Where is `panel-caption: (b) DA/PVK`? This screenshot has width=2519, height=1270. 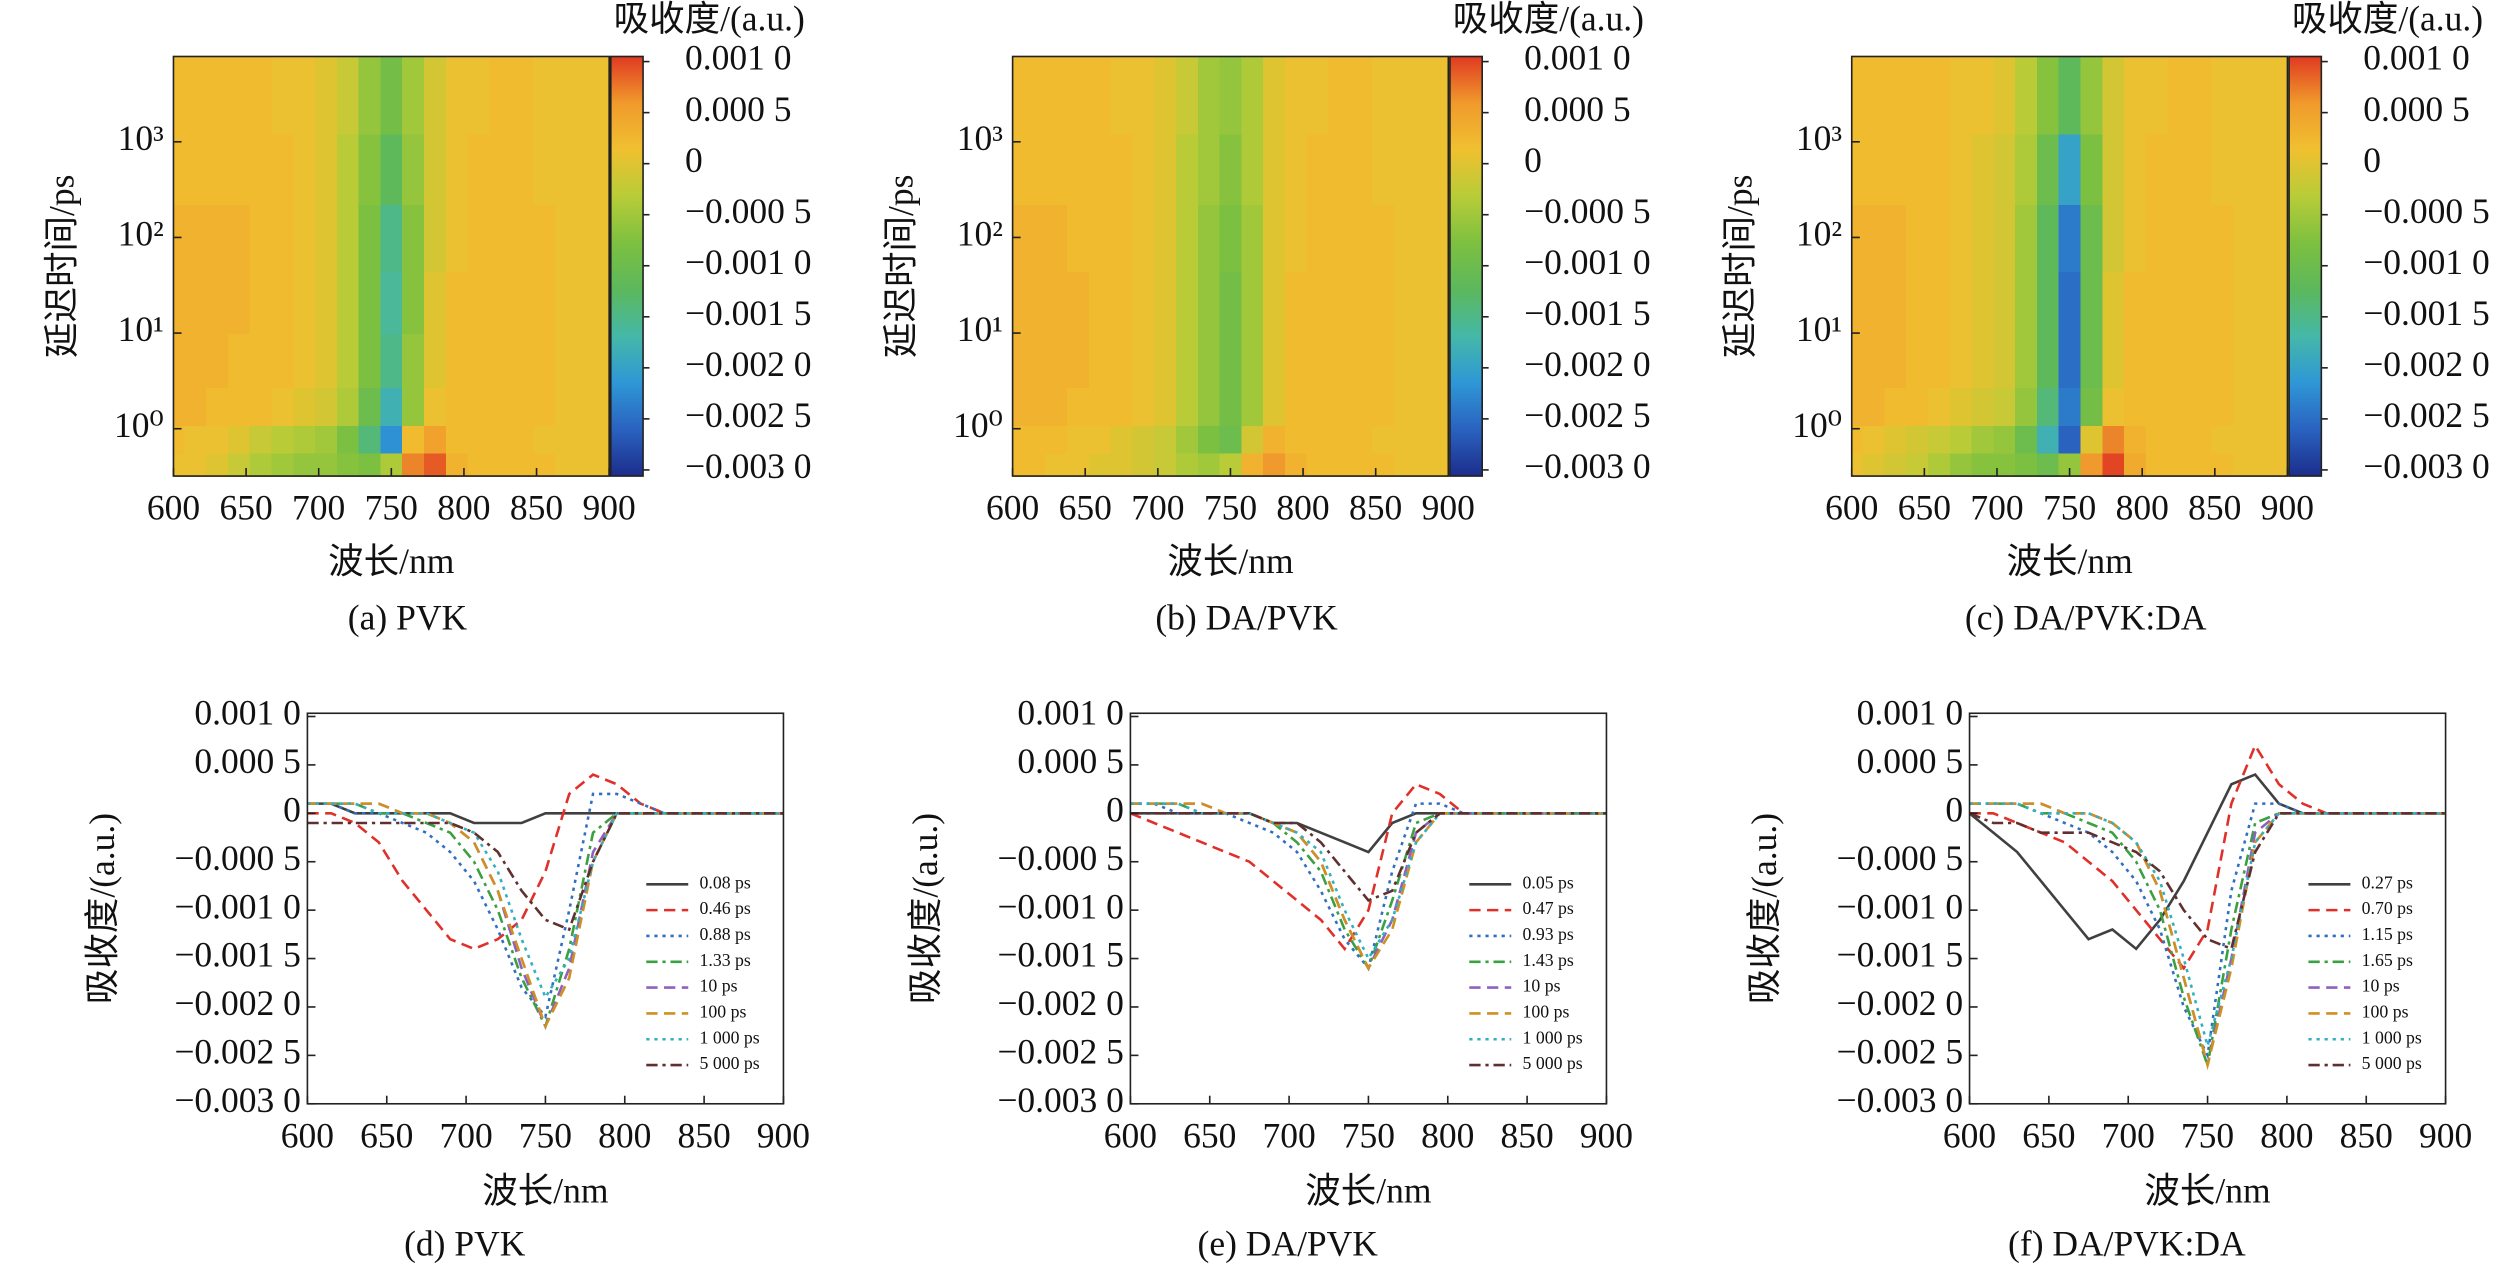 panel-caption: (b) DA/PVK is located at coordinates (1246, 617).